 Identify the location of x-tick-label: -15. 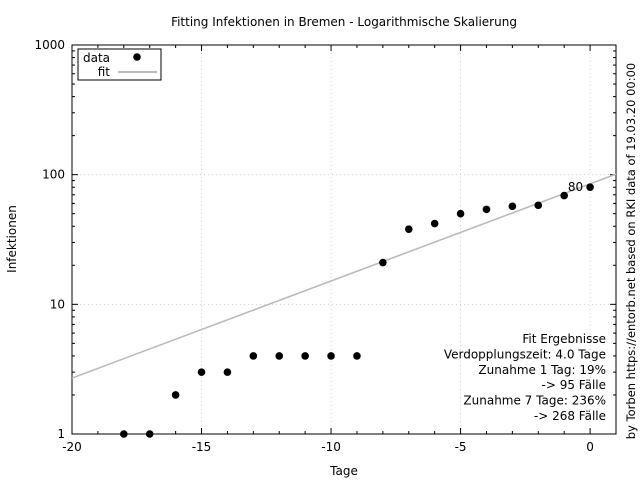
(202, 447).